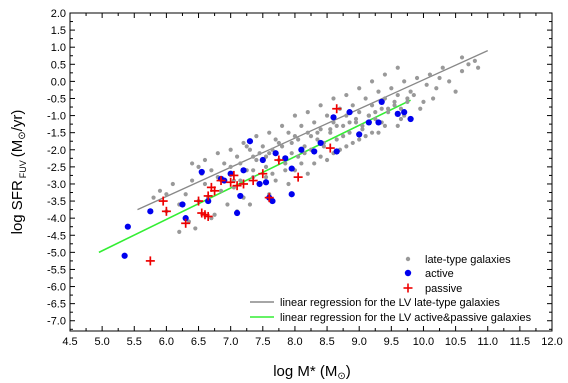 This screenshot has height=383, width=568. Describe the element at coordinates (408, 273) in the screenshot. I see `legend-marker-active` at that location.